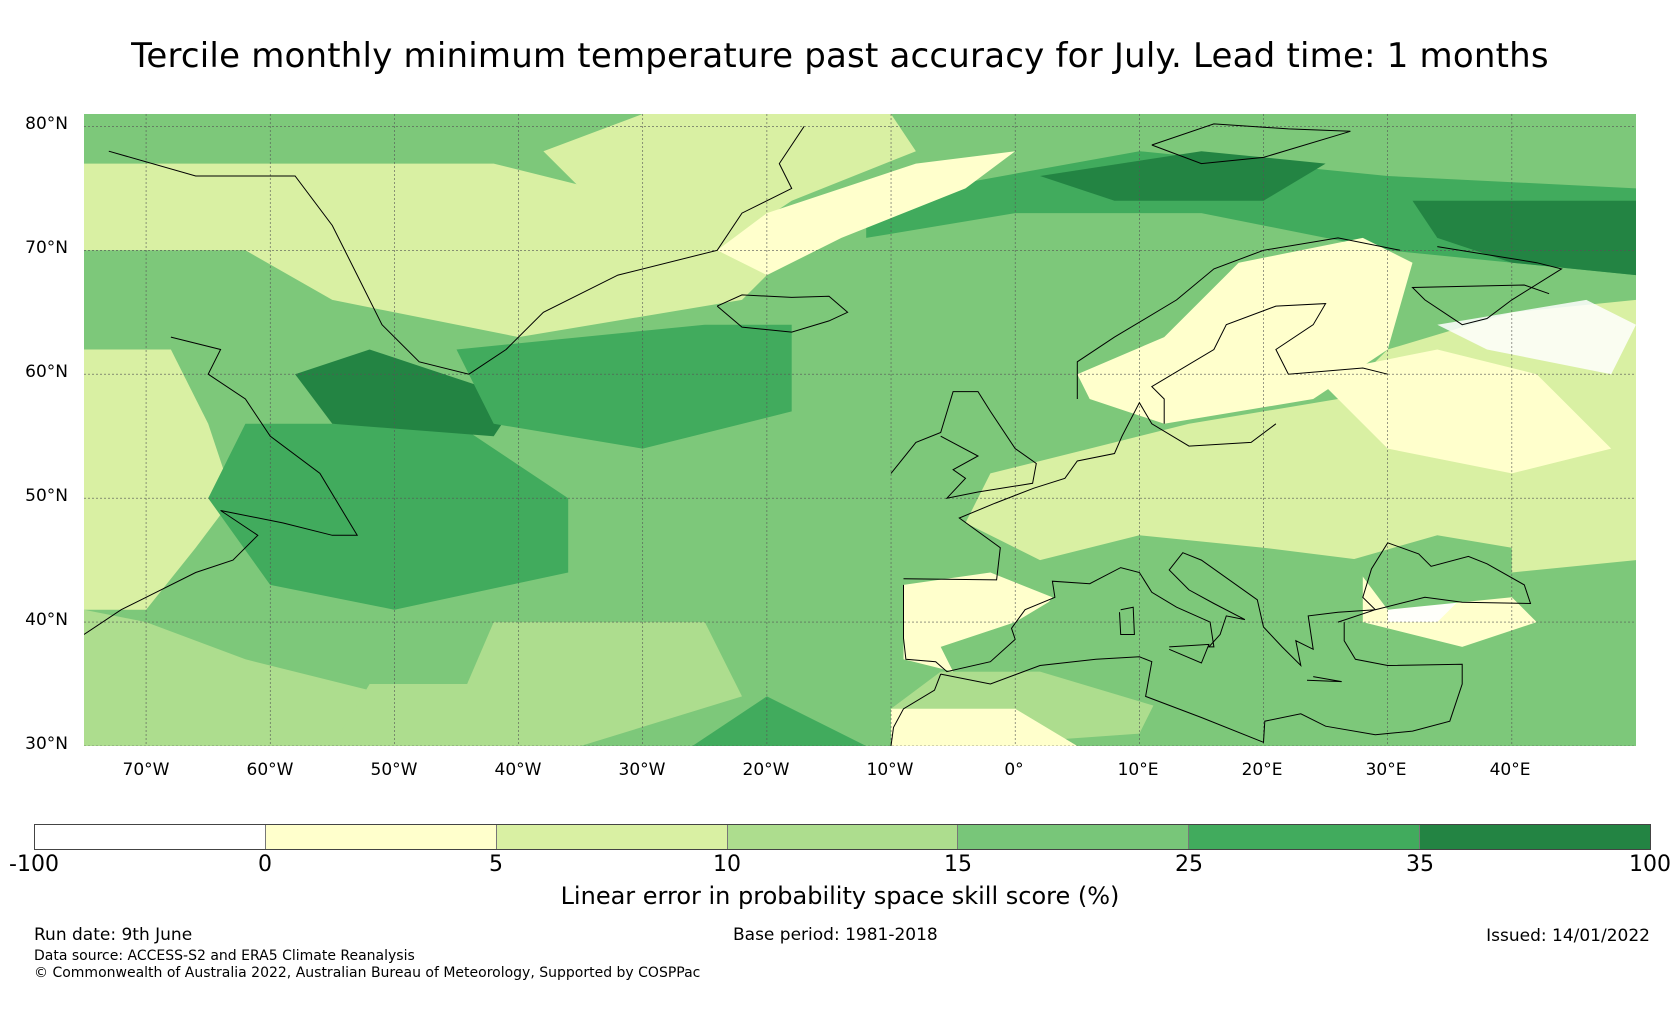  What do you see at coordinates (34, 864) in the screenshot?
I see `colorbar-tick: -100` at bounding box center [34, 864].